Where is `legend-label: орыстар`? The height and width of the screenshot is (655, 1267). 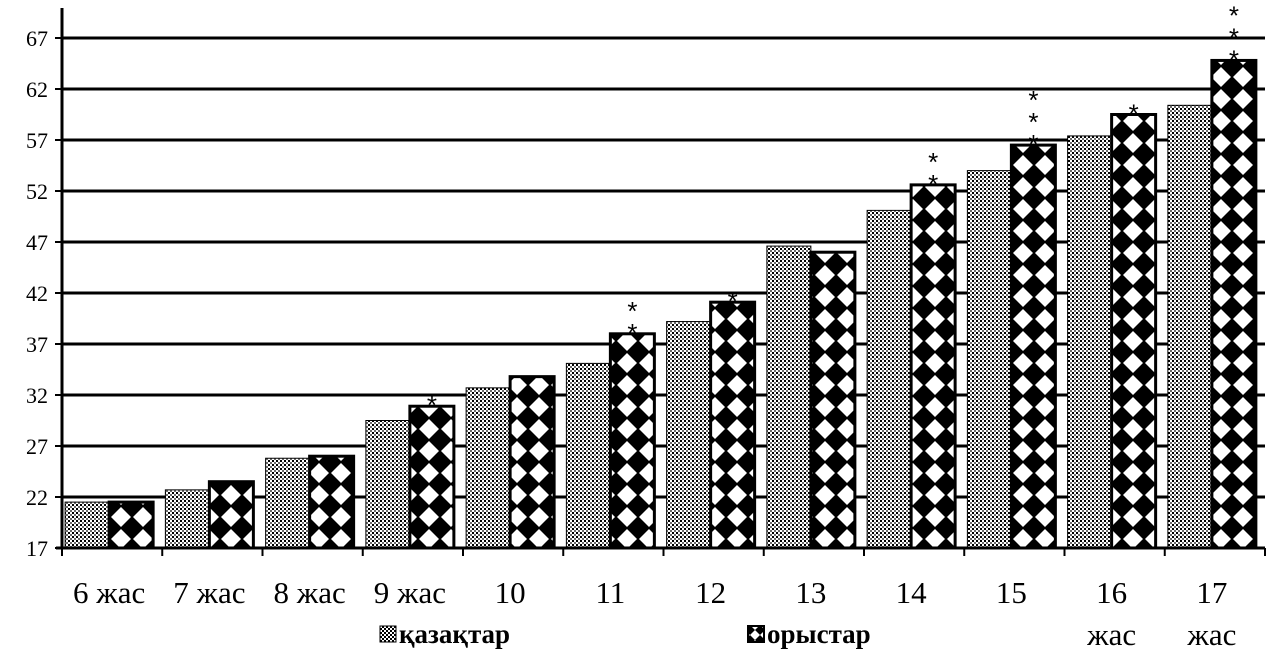 legend-label: орыстар is located at coordinates (819, 634).